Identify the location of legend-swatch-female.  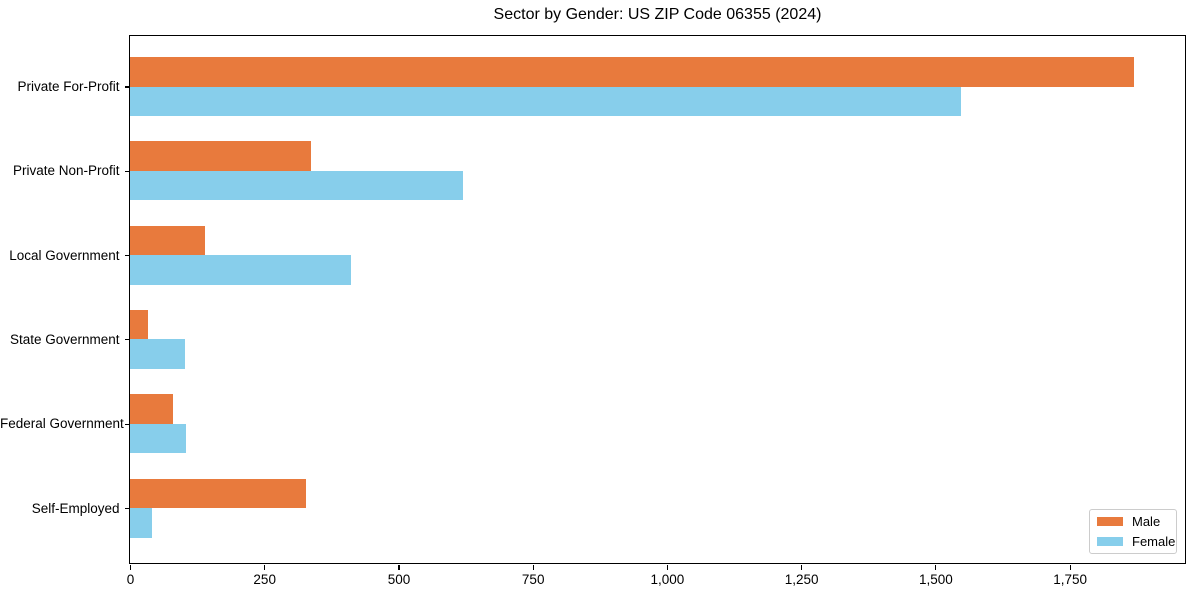
(1110, 541).